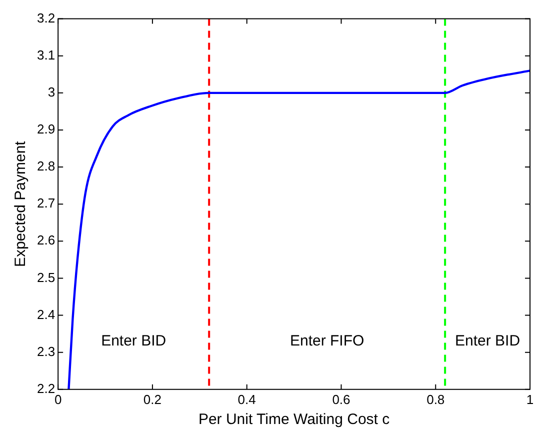 Image resolution: width=548 pixels, height=441 pixels. What do you see at coordinates (46, 277) in the screenshot?
I see `y-tick-label: 2.5` at bounding box center [46, 277].